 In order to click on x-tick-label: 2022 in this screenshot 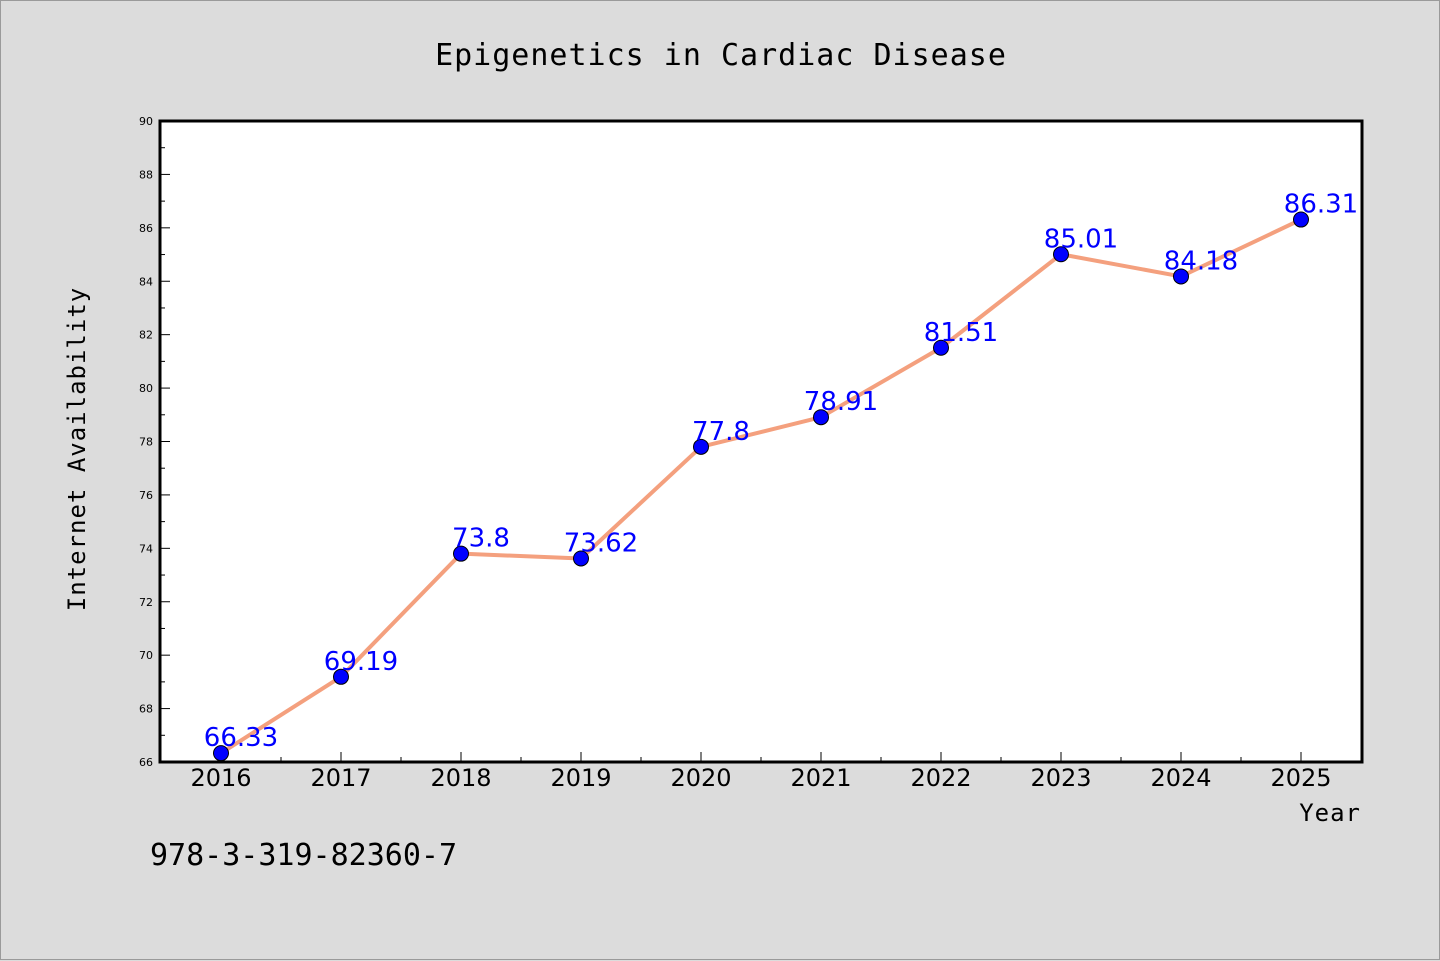, I will do `click(940, 778)`.